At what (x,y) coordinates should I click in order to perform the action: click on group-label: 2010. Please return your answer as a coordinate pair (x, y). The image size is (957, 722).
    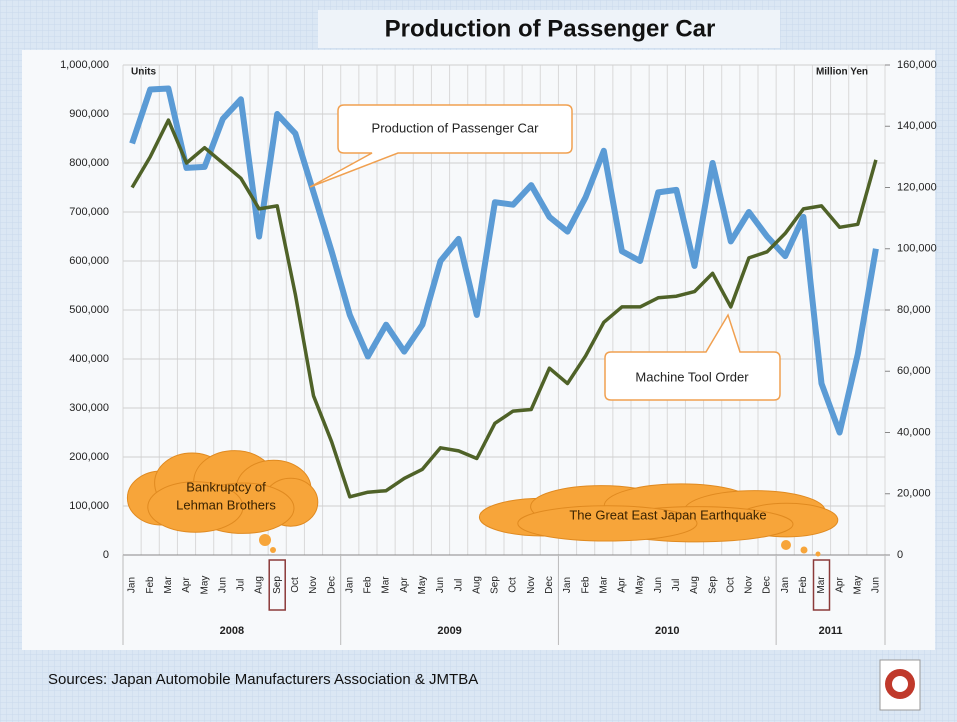
    Looking at the image, I should click on (667, 631).